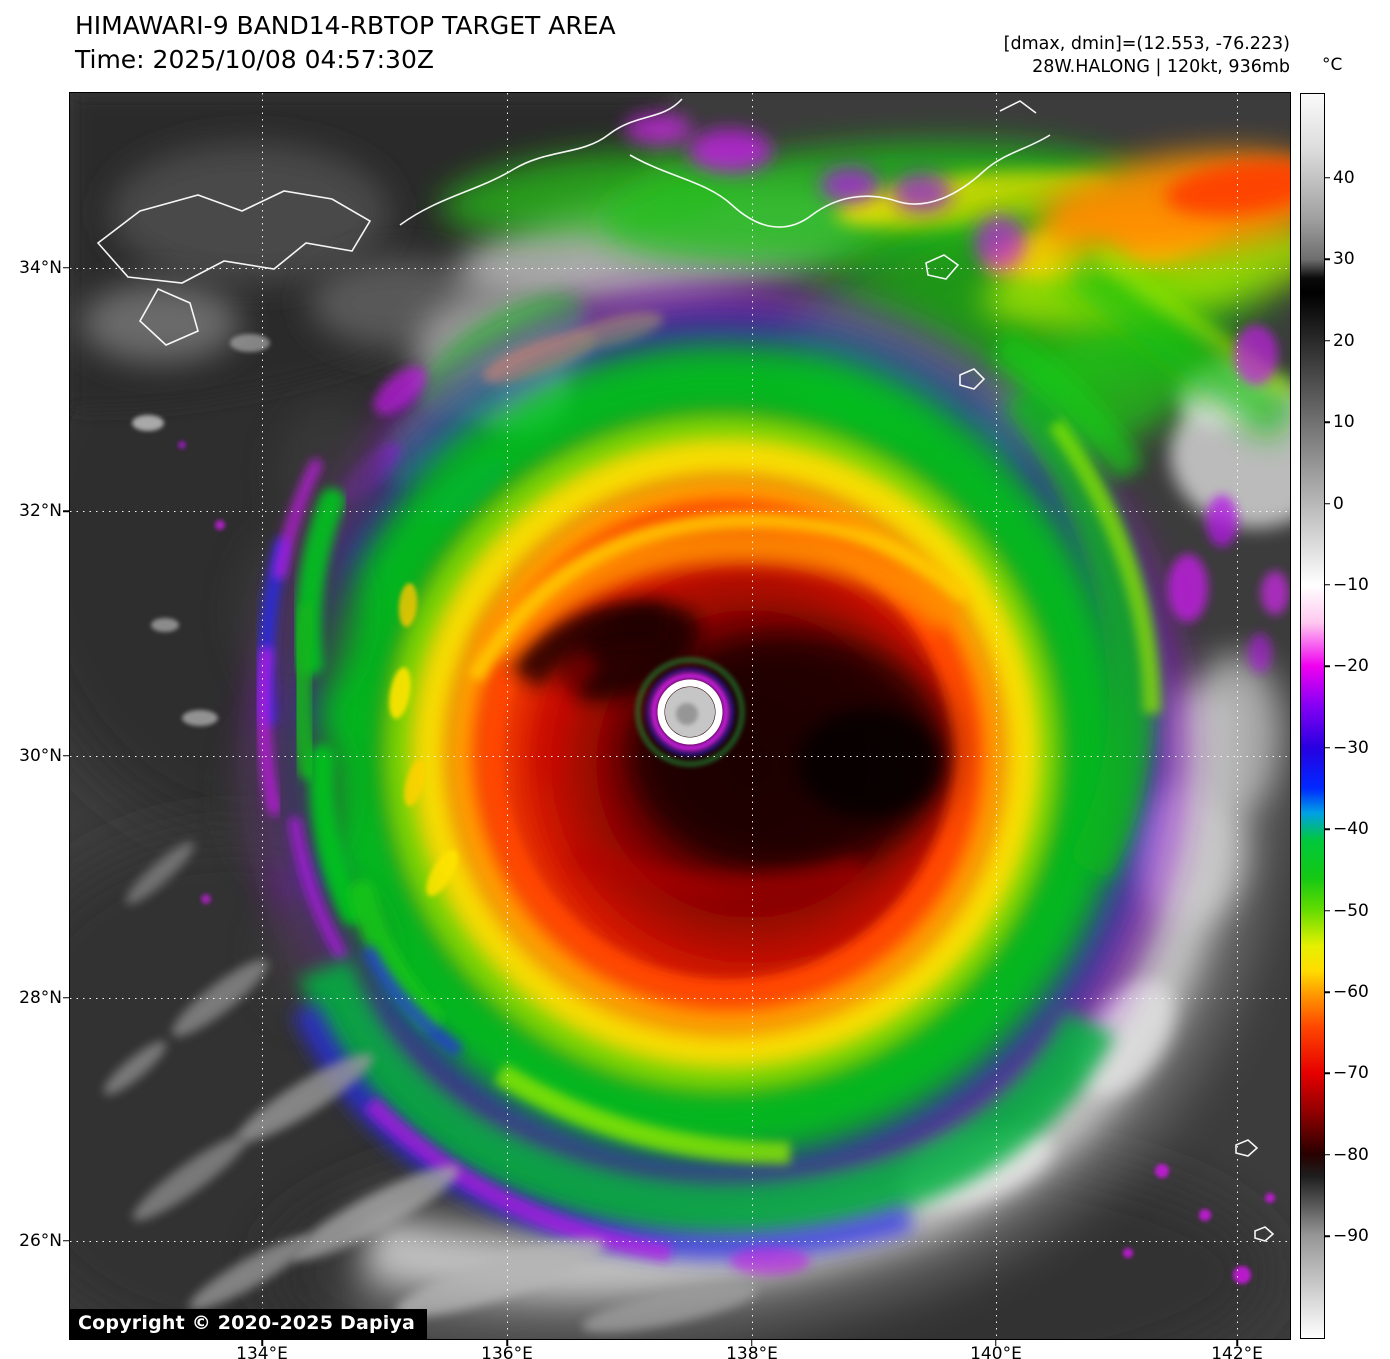 The width and height of the screenshot is (1390, 1359). Describe the element at coordinates (1351, 992) in the screenshot. I see `colorbar-tick-label: −60` at that location.